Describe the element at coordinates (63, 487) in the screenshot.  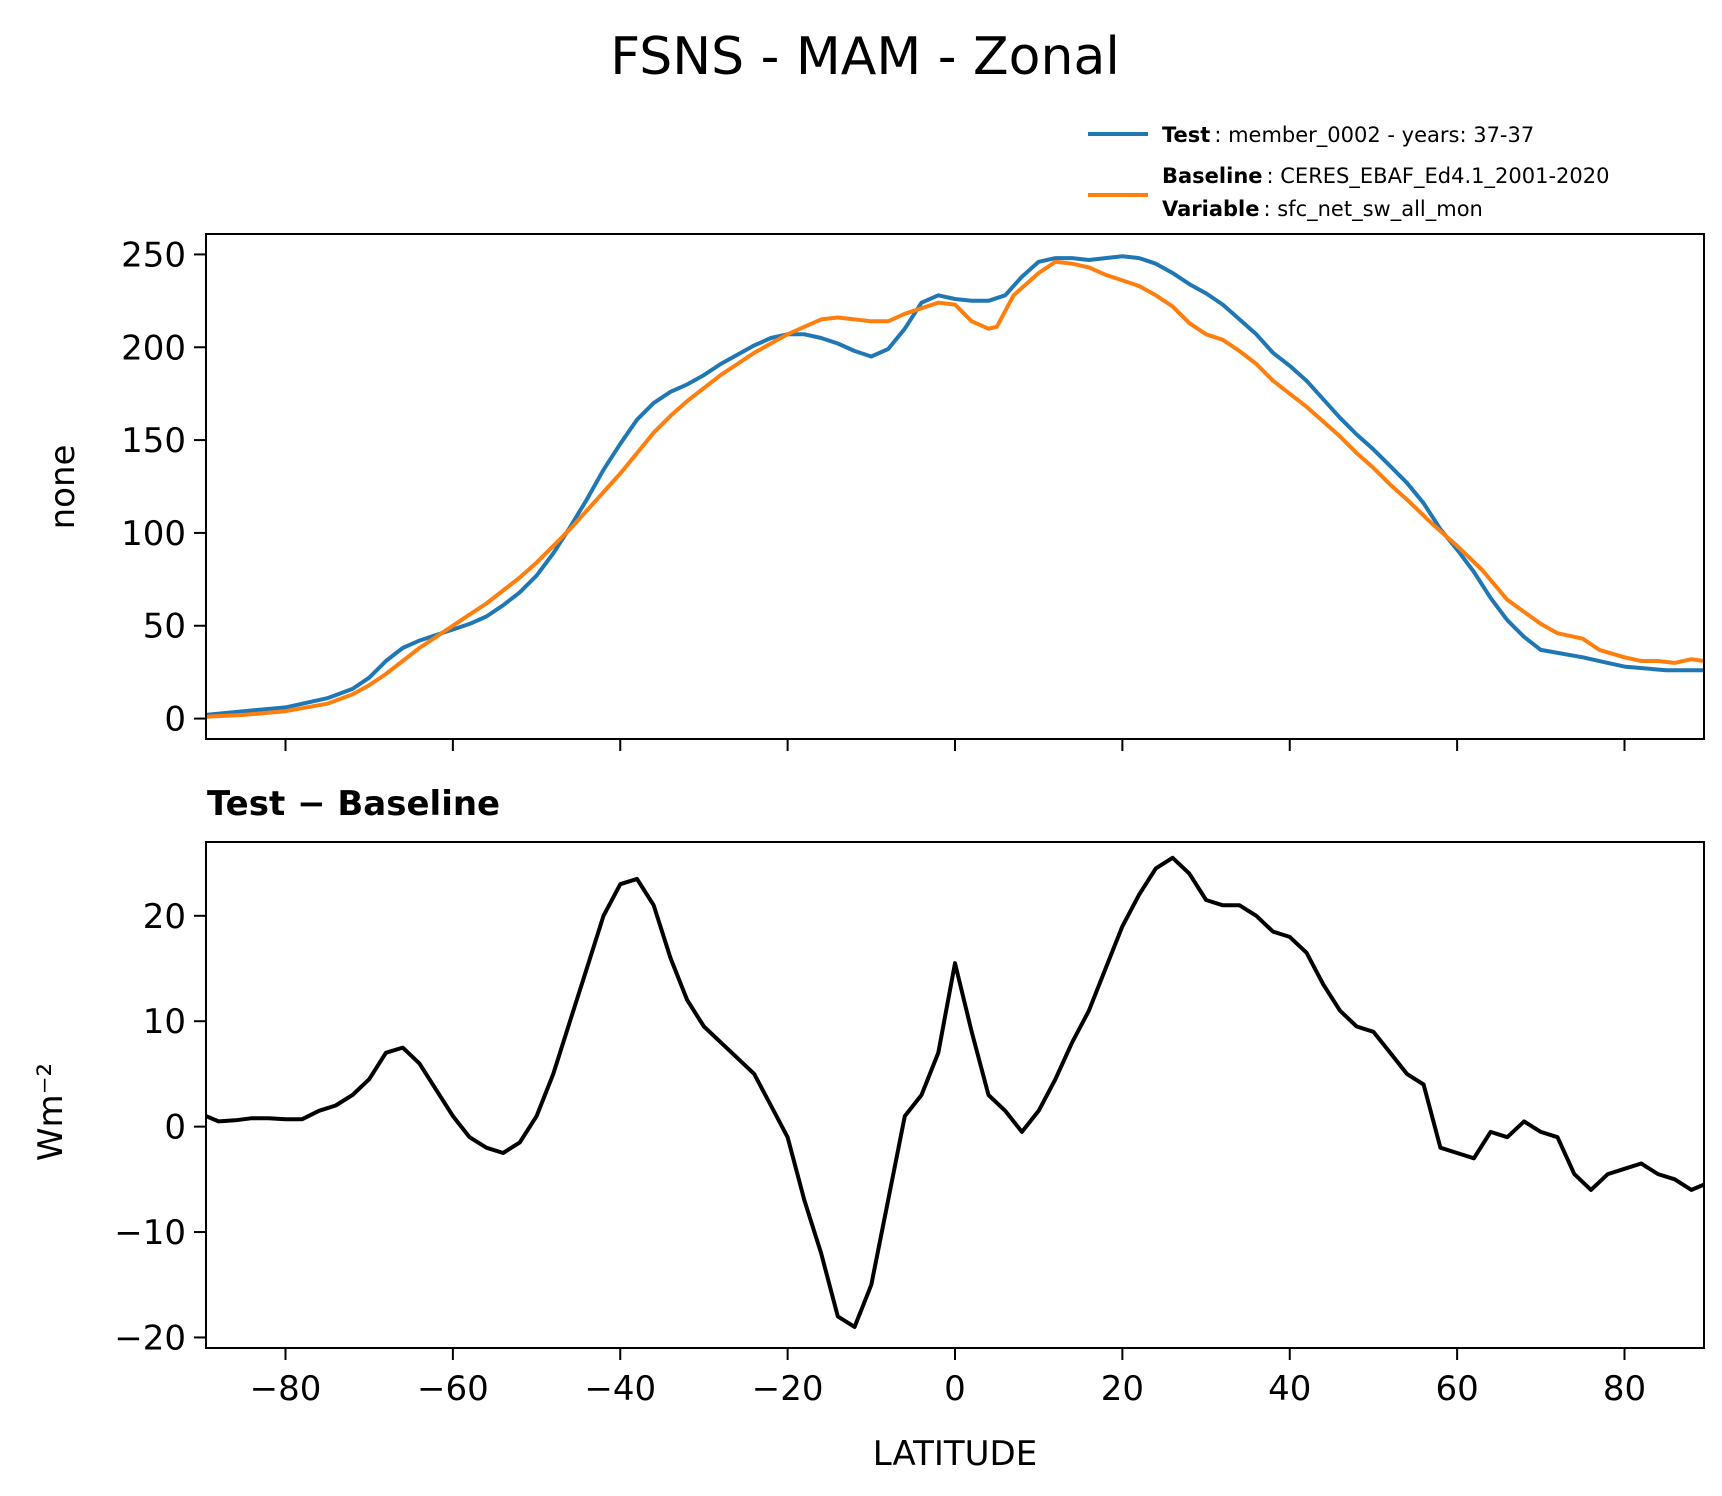
I see `top-ylabel: none` at that location.